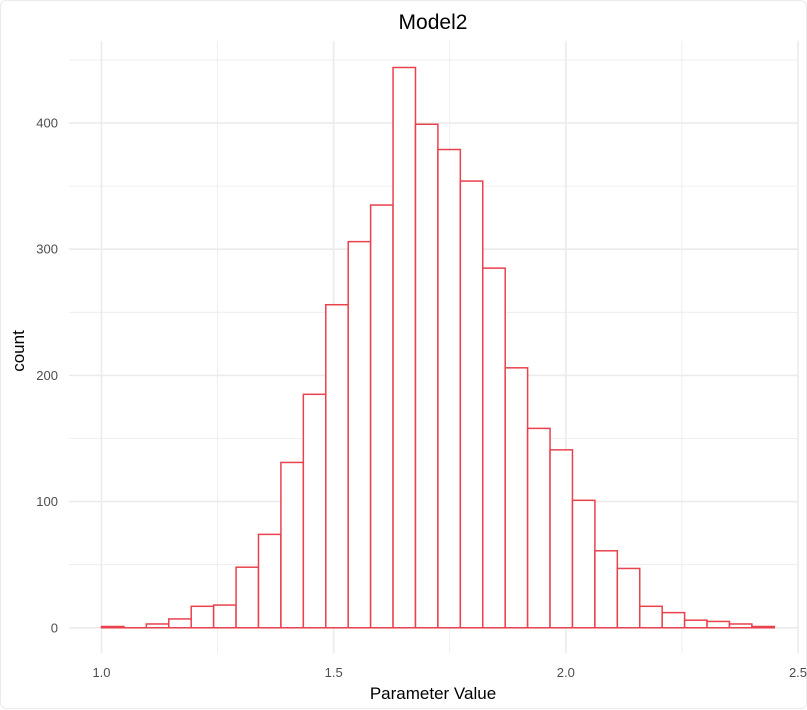 This screenshot has height=710, width=807. What do you see at coordinates (798, 672) in the screenshot?
I see `x-tick-label: 2.5` at bounding box center [798, 672].